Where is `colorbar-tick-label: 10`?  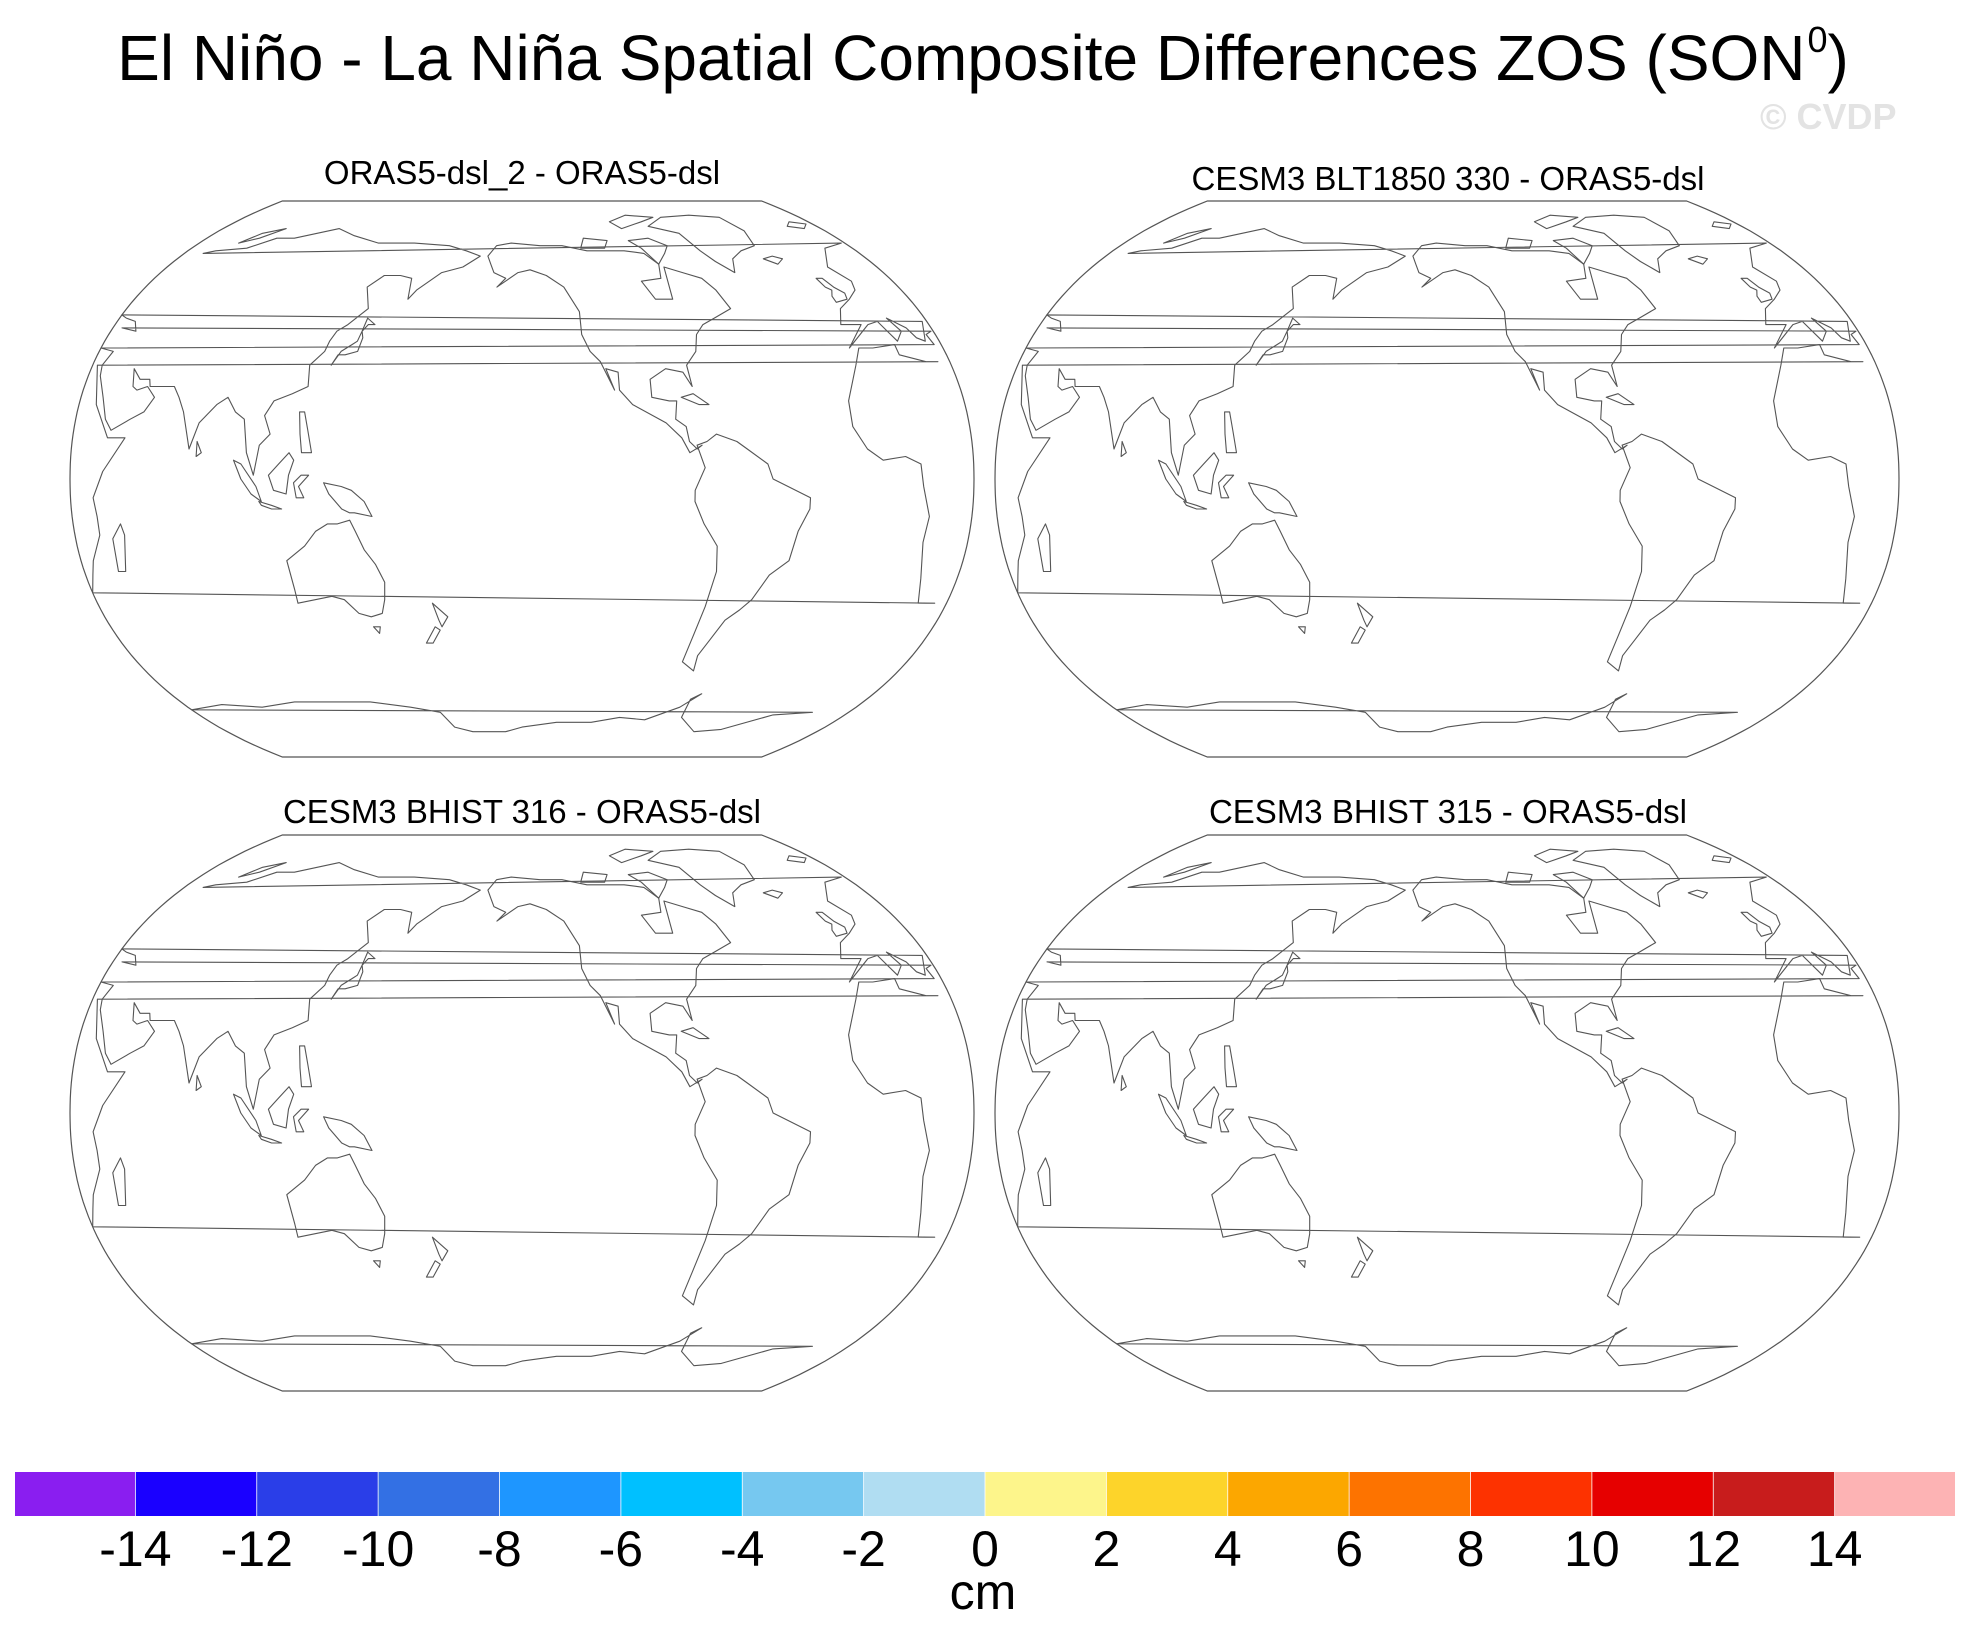
colorbar-tick-label: 10 is located at coordinates (1592, 1549).